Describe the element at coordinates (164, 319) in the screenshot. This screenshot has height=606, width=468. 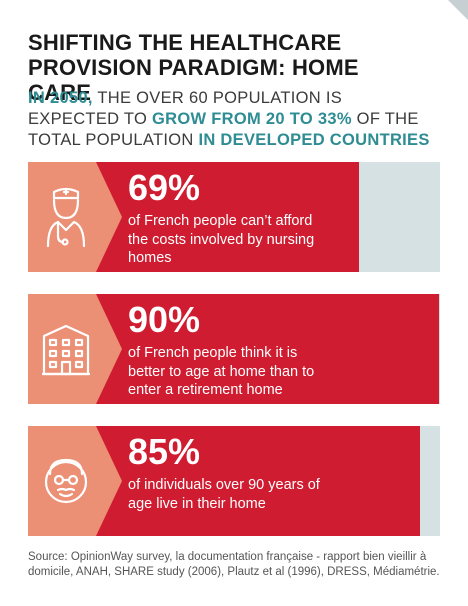
I see `stat-percent-2: 90%` at that location.